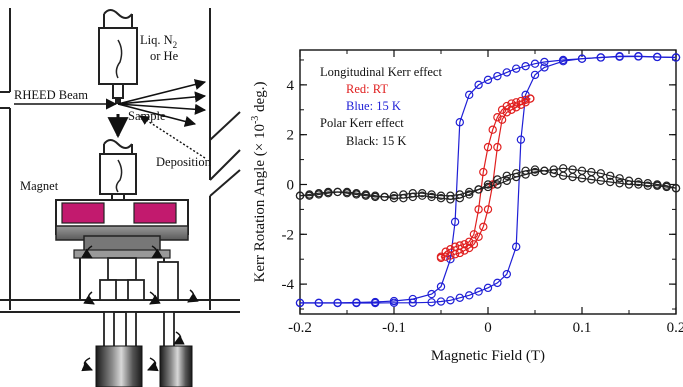 The image size is (683, 387). What do you see at coordinates (288, 285) in the screenshot?
I see `y-tick-label: -4` at bounding box center [288, 285].